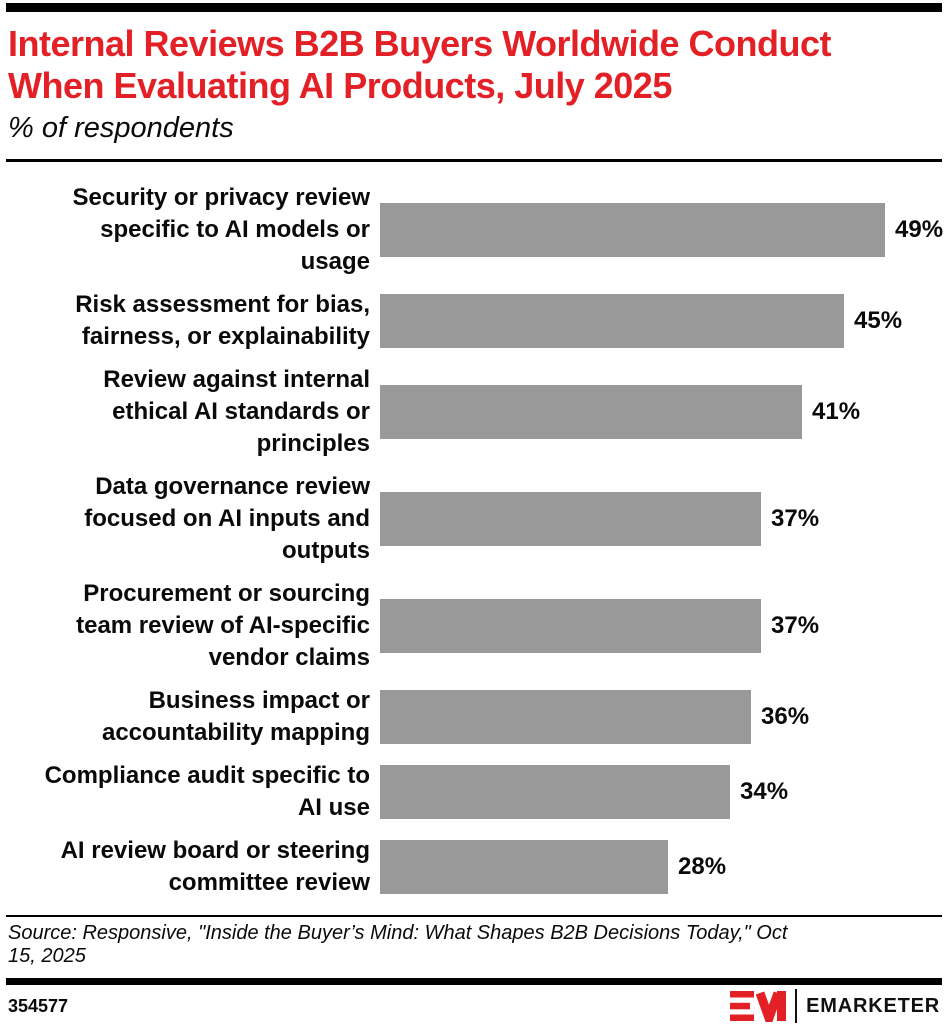  I want to click on bar-area: 49%, so click(661, 230).